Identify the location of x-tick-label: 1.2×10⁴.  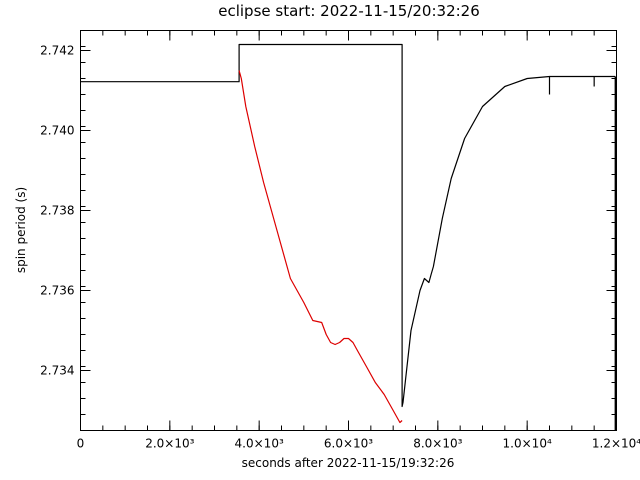
(616, 444).